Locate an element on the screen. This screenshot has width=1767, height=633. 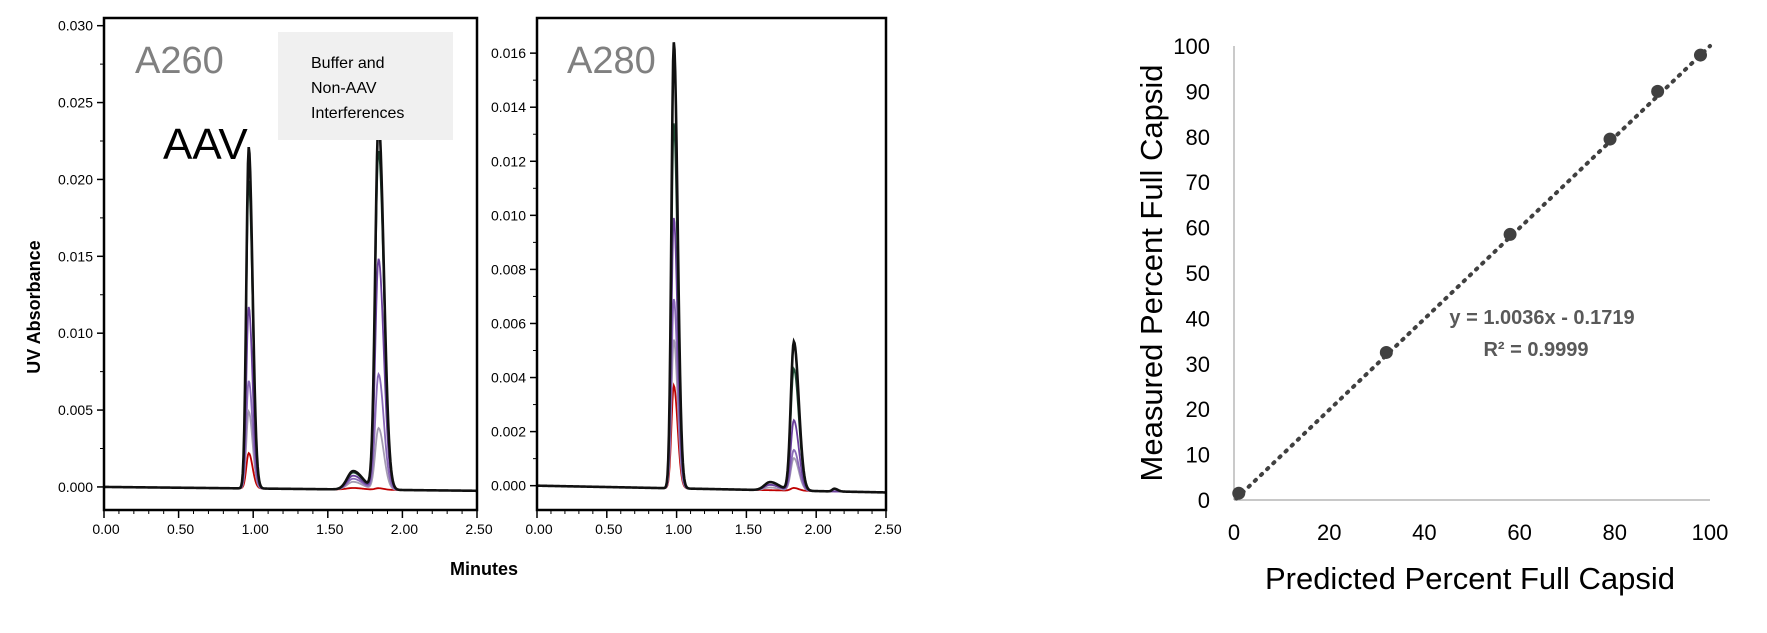
a280-x-tick-label: 2.00 is located at coordinates (818, 529).